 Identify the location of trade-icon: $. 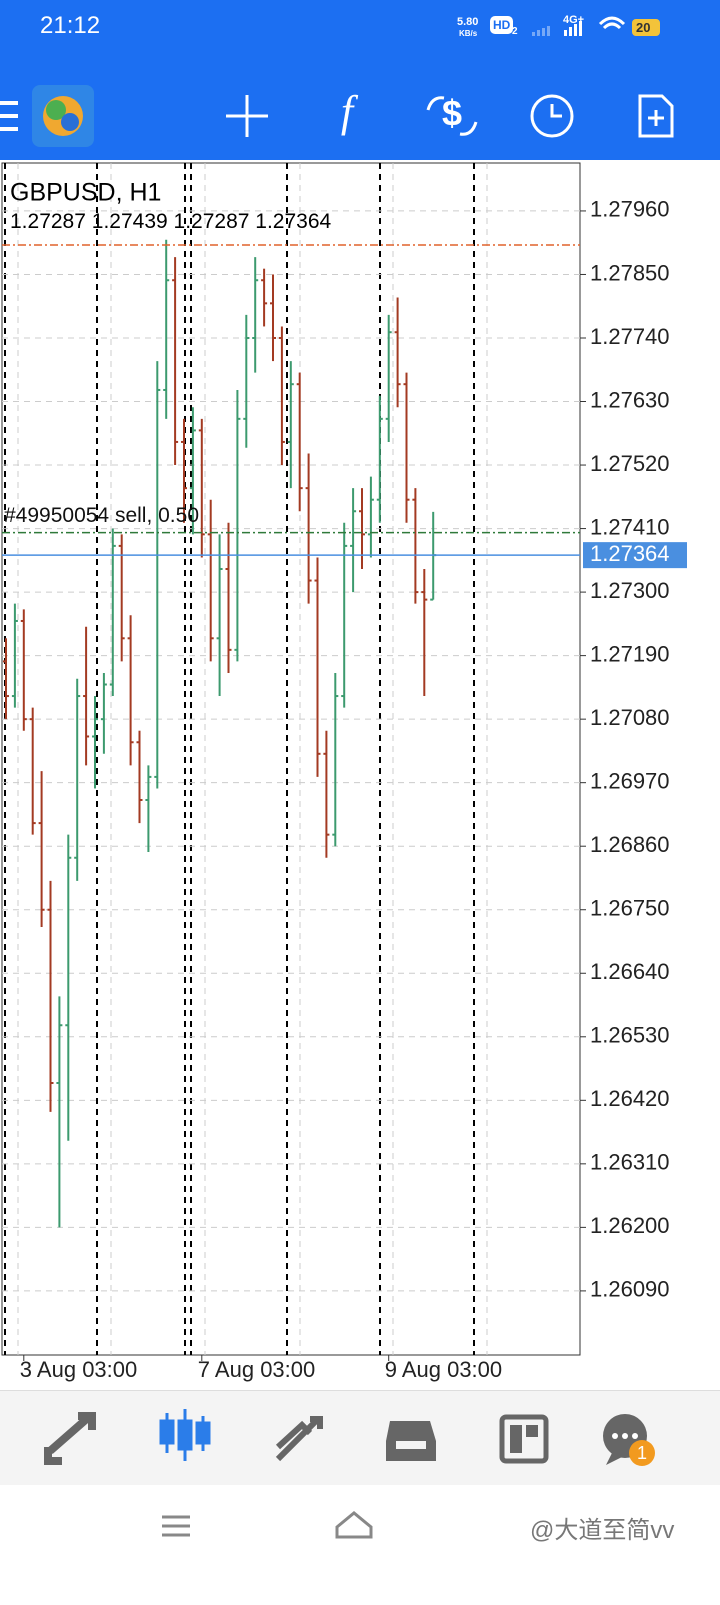
(452, 113).